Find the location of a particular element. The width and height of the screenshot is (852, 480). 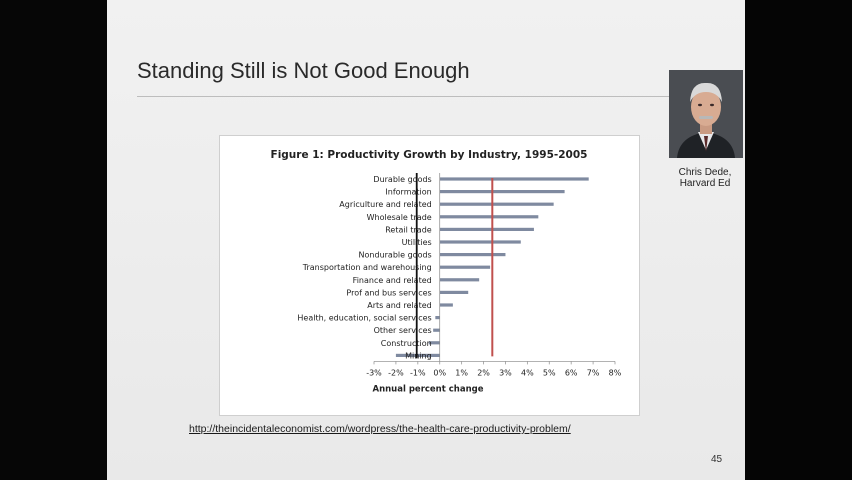

category-label-10: Prof and bus services is located at coordinates (388, 292).